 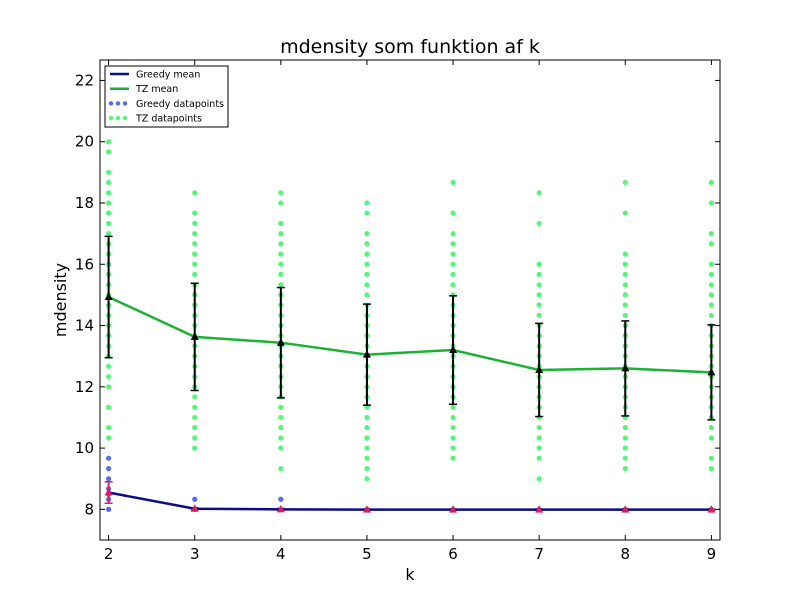 I want to click on legend-label: Greedy mean, so click(x=168, y=75).